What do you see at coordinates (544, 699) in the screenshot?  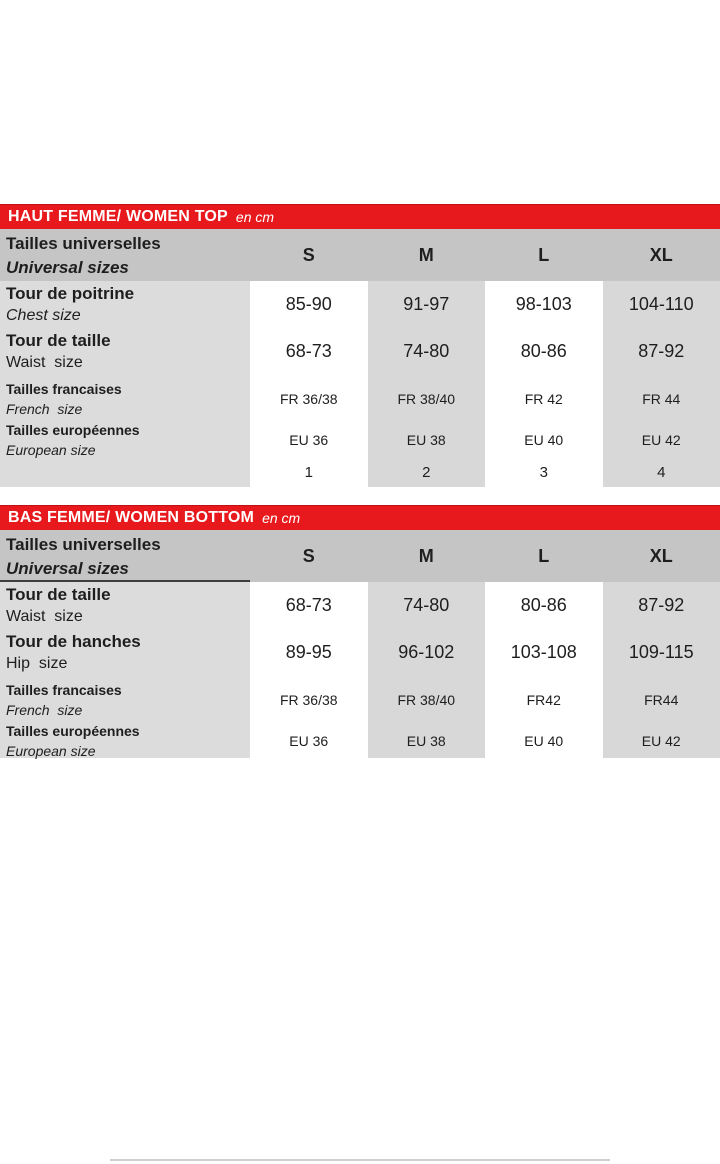 I see `value-cell-l: FR42` at bounding box center [544, 699].